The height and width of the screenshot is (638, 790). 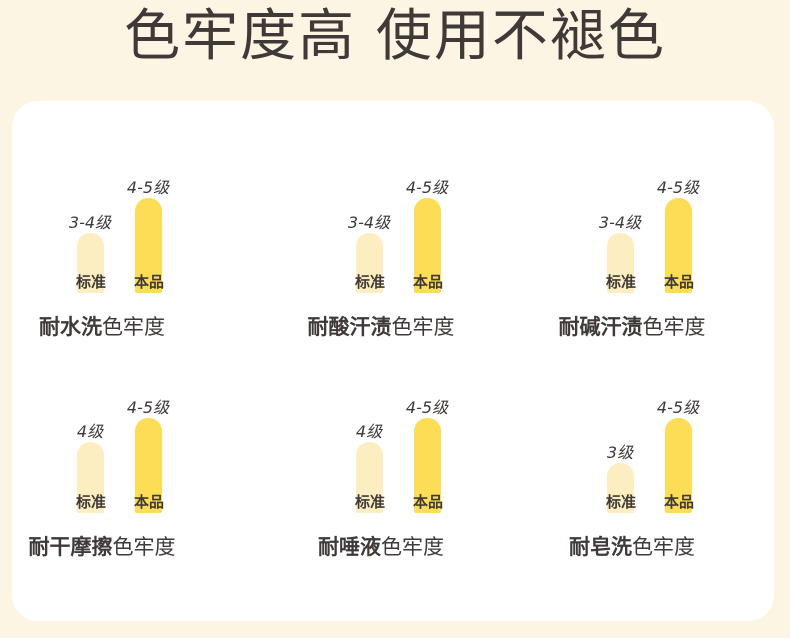 What do you see at coordinates (600, 327) in the screenshot?
I see `metric-name: 耐碱汗渍` at bounding box center [600, 327].